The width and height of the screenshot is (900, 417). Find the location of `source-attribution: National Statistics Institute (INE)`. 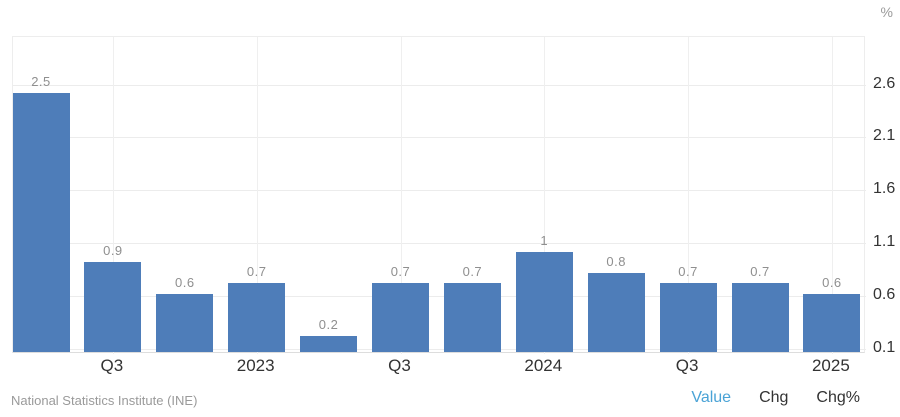

source-attribution: National Statistics Institute (INE) is located at coordinates (104, 400).